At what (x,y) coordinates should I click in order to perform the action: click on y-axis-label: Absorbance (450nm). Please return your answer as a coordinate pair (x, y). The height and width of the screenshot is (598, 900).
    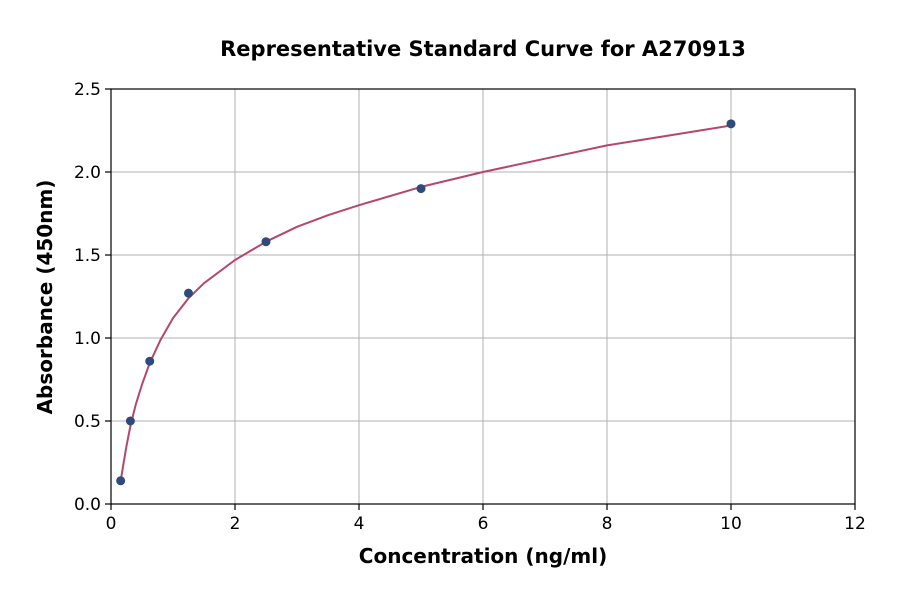
    Looking at the image, I should click on (45, 297).